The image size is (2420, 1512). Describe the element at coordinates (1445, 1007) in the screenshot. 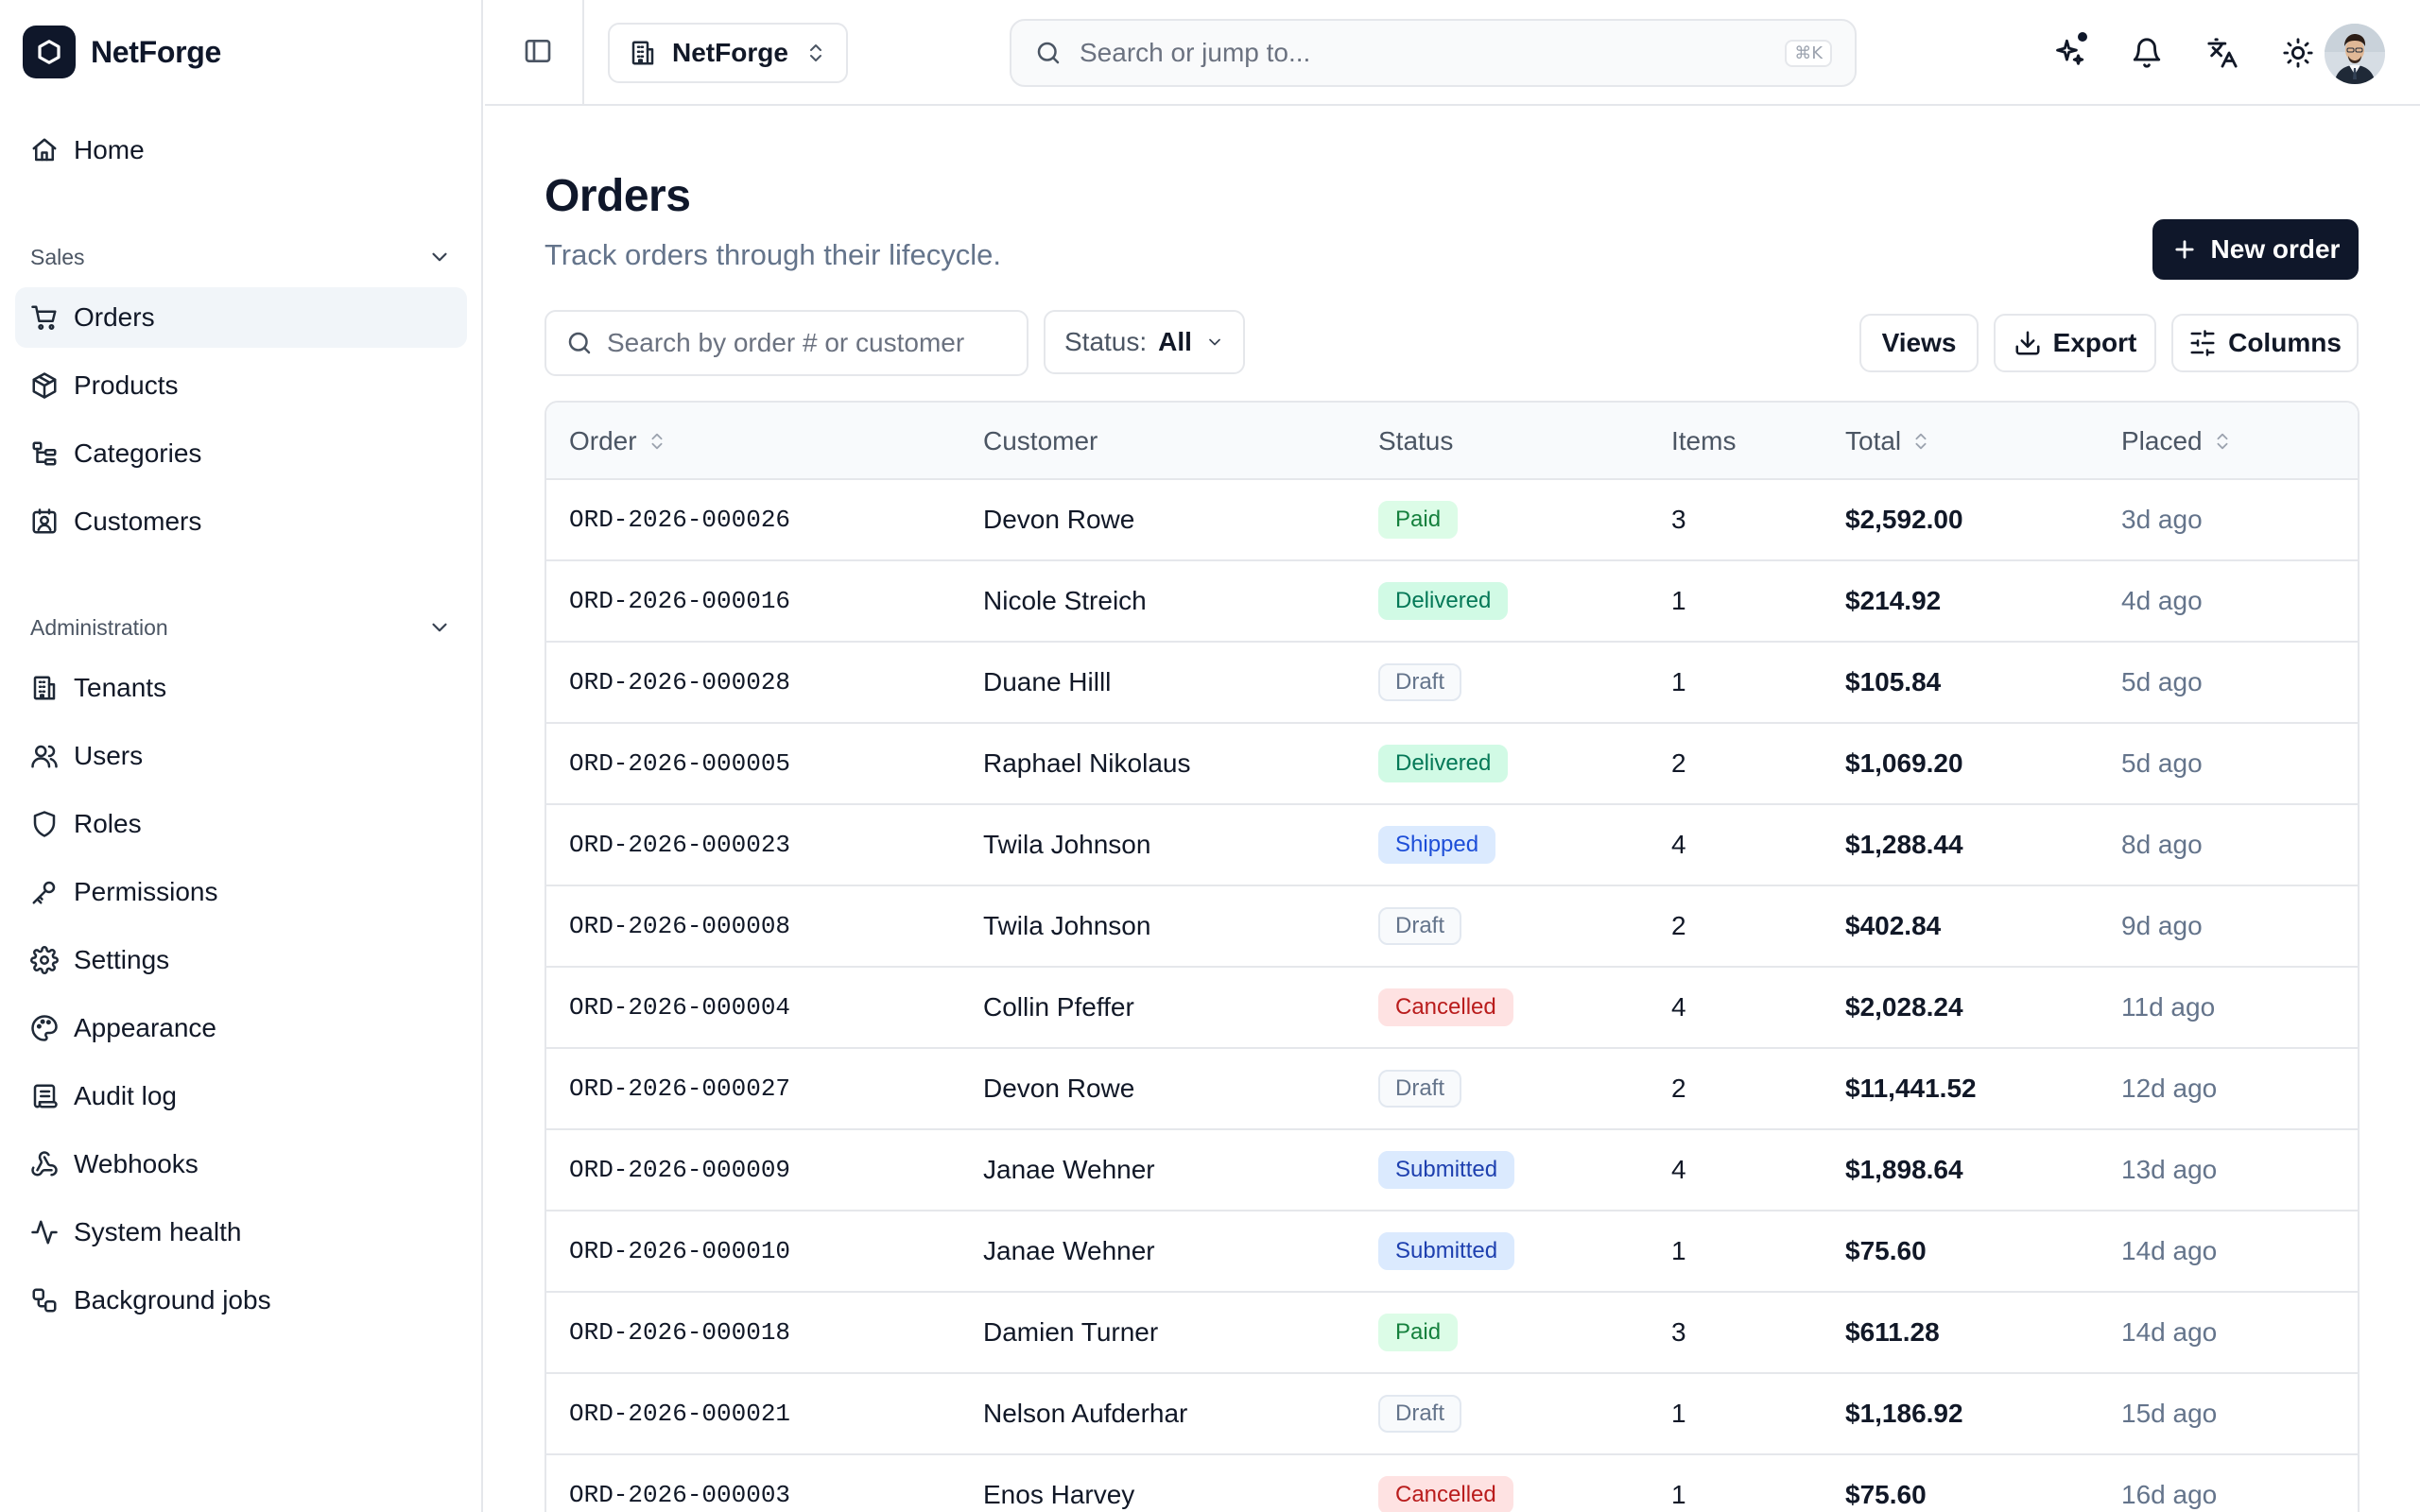

I see `cell-status: Cancelled` at that location.